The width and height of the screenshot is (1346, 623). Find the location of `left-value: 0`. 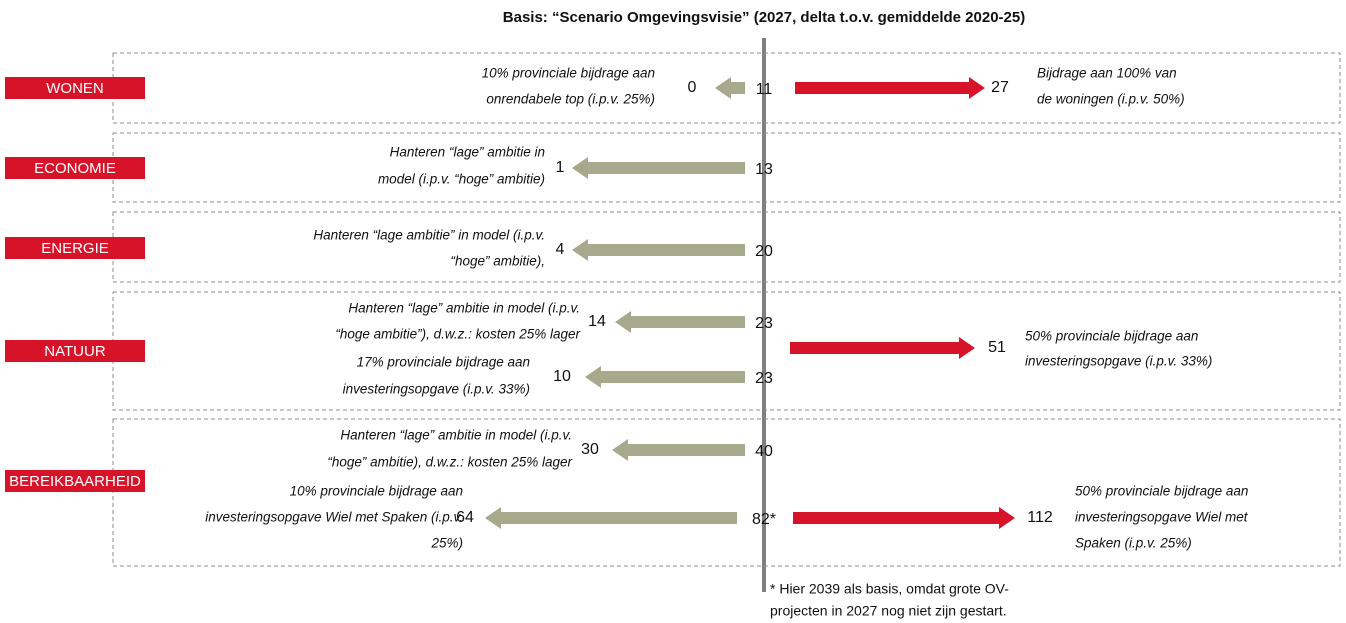

left-value: 0 is located at coordinates (692, 87).